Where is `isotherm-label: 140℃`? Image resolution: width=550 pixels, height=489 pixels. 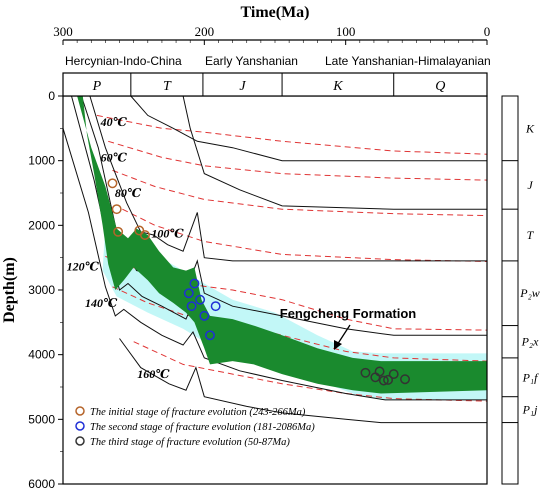
isotherm-label: 140℃ is located at coordinates (101, 303).